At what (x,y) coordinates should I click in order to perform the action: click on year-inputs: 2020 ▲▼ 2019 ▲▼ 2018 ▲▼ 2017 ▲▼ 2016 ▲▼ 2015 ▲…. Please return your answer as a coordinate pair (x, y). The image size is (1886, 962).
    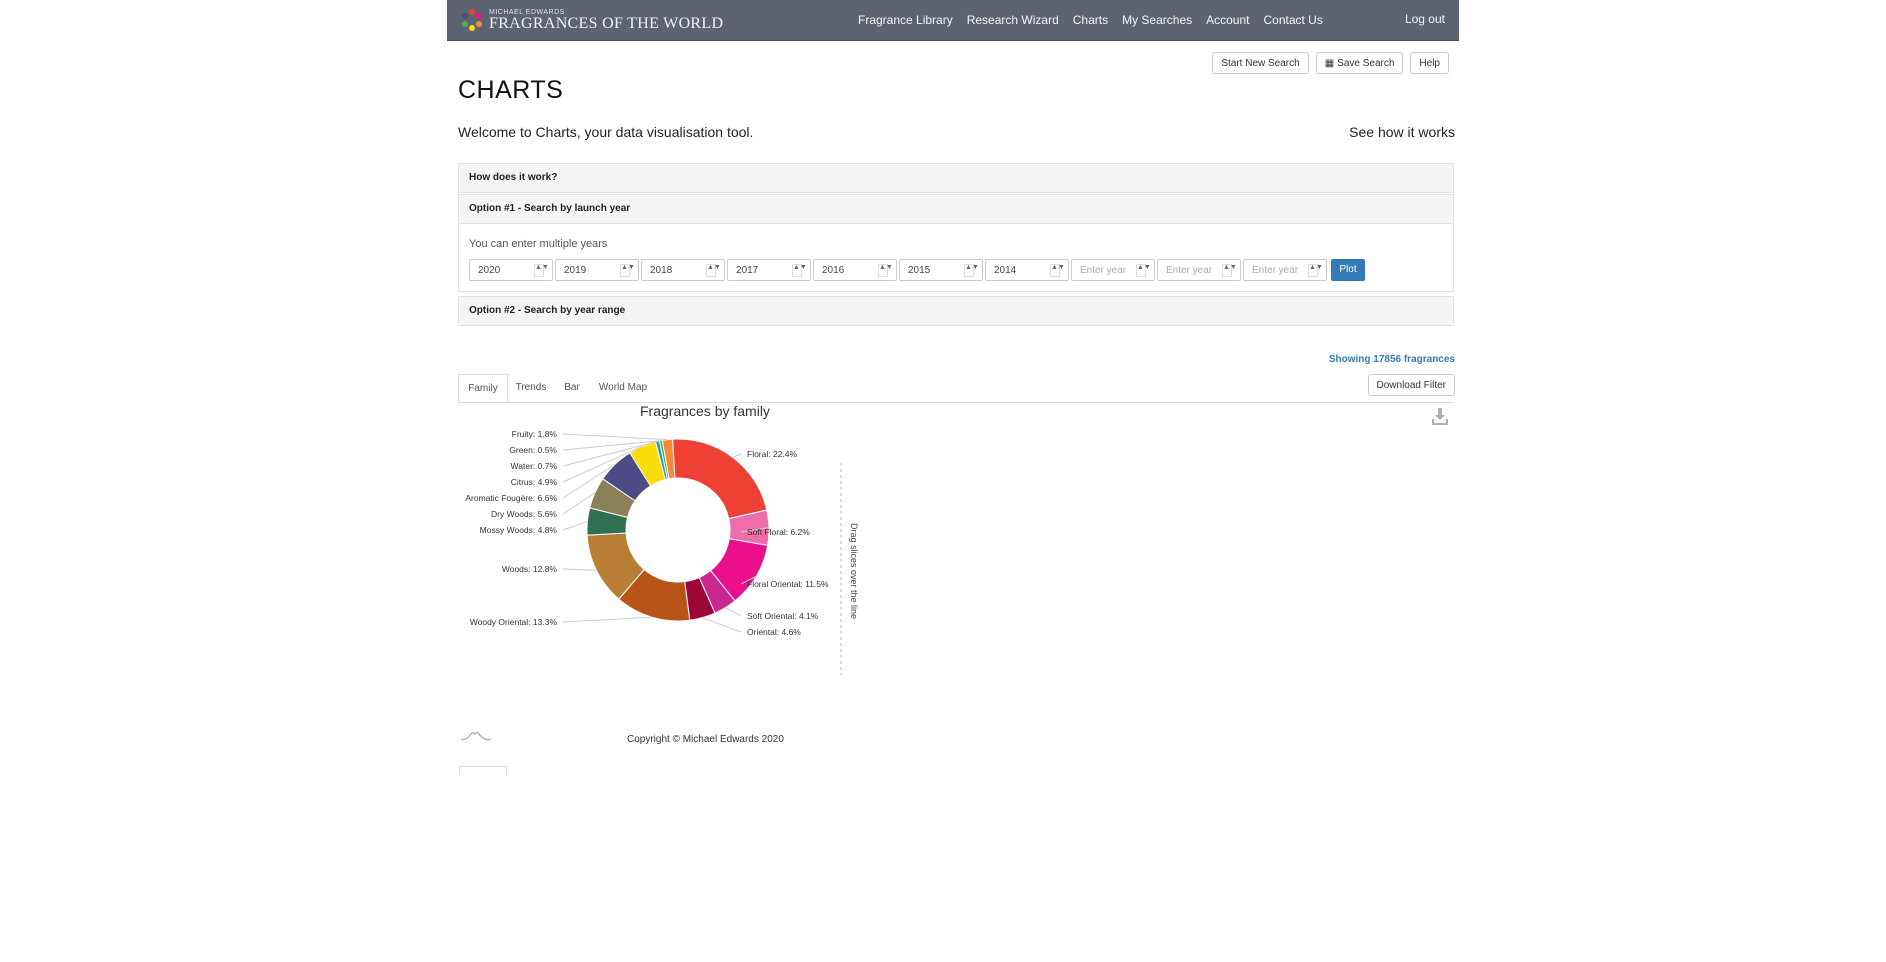
    Looking at the image, I should click on (917, 270).